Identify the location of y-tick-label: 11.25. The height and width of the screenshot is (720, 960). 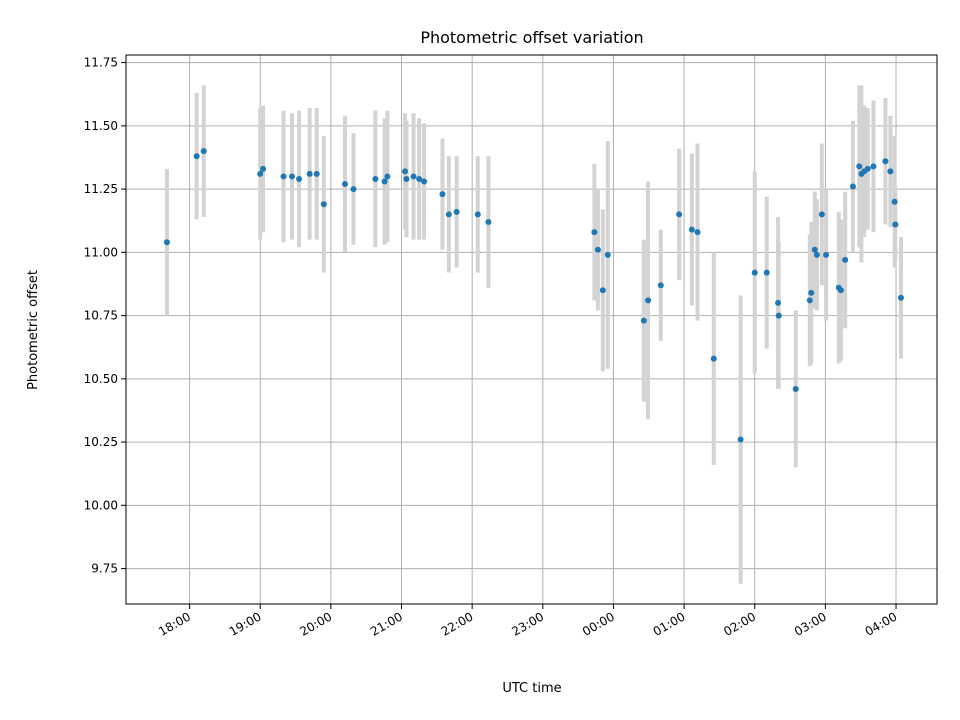
(101, 189).